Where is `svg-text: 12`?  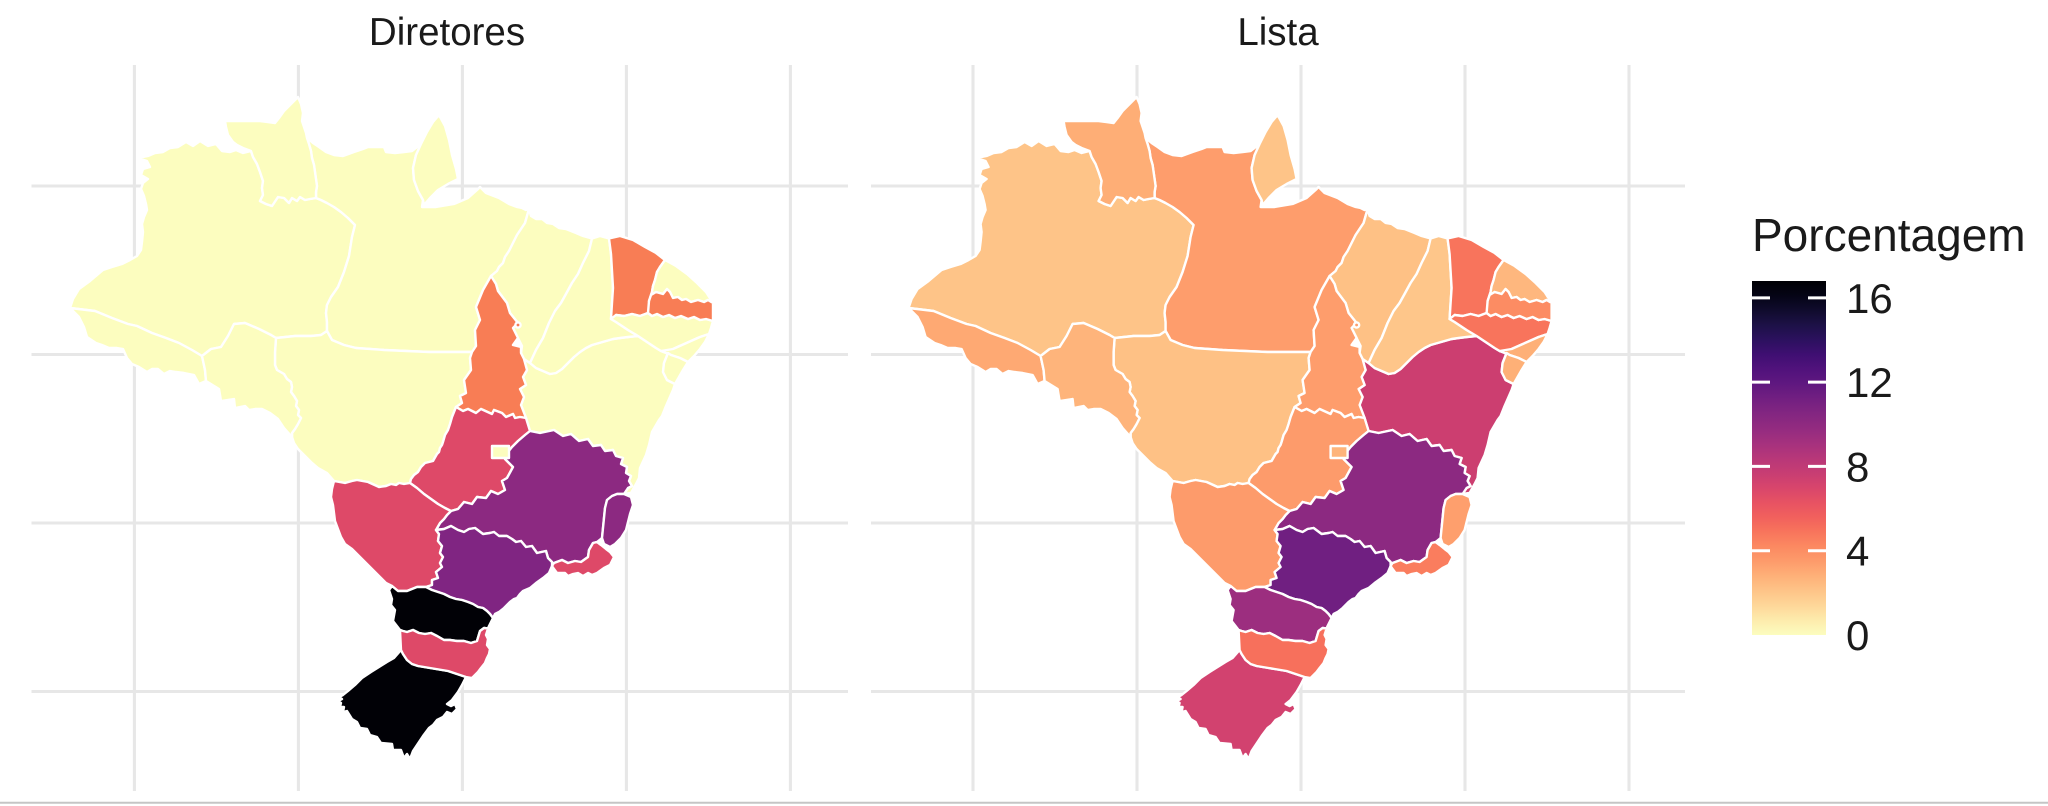 svg-text: 12 is located at coordinates (1869, 382).